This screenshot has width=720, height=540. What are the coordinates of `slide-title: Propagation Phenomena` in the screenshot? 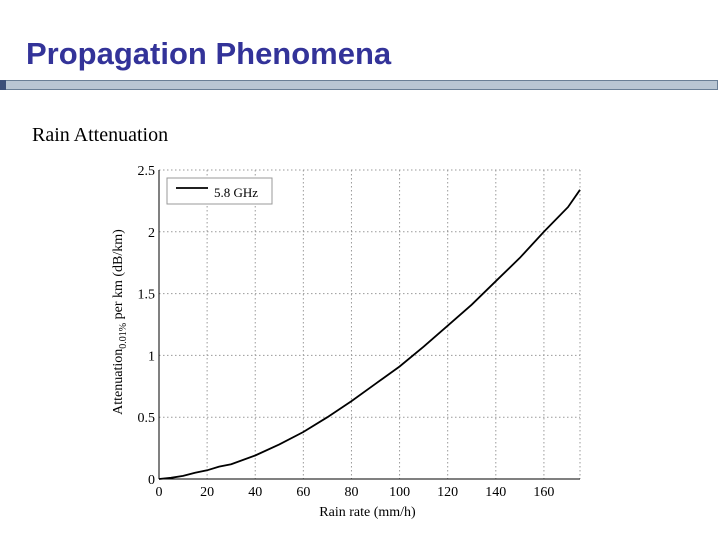 It's located at (209, 53).